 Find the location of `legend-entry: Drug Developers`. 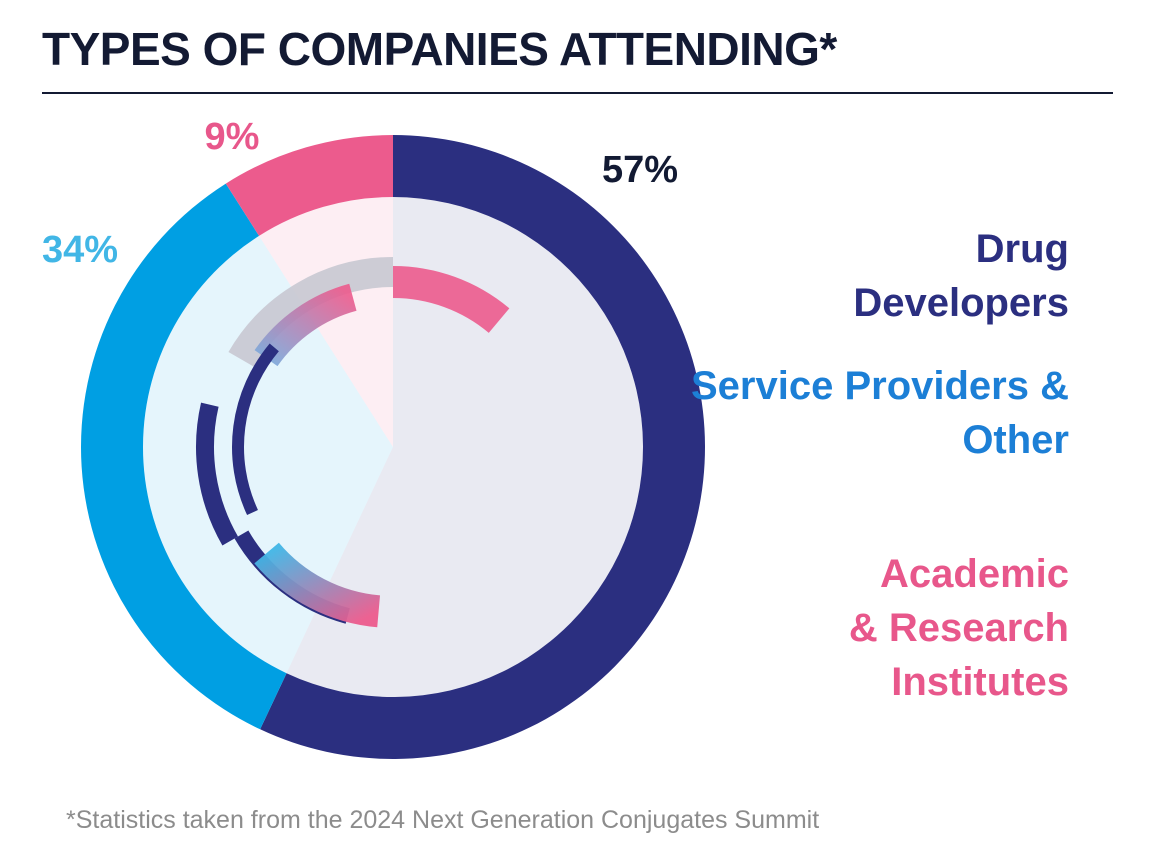

legend-entry: Drug Developers is located at coordinates (961, 276).